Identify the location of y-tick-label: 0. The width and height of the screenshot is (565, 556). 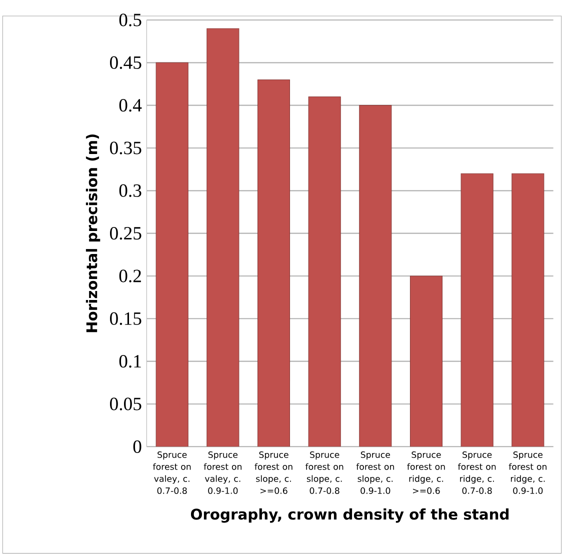
(137, 446).